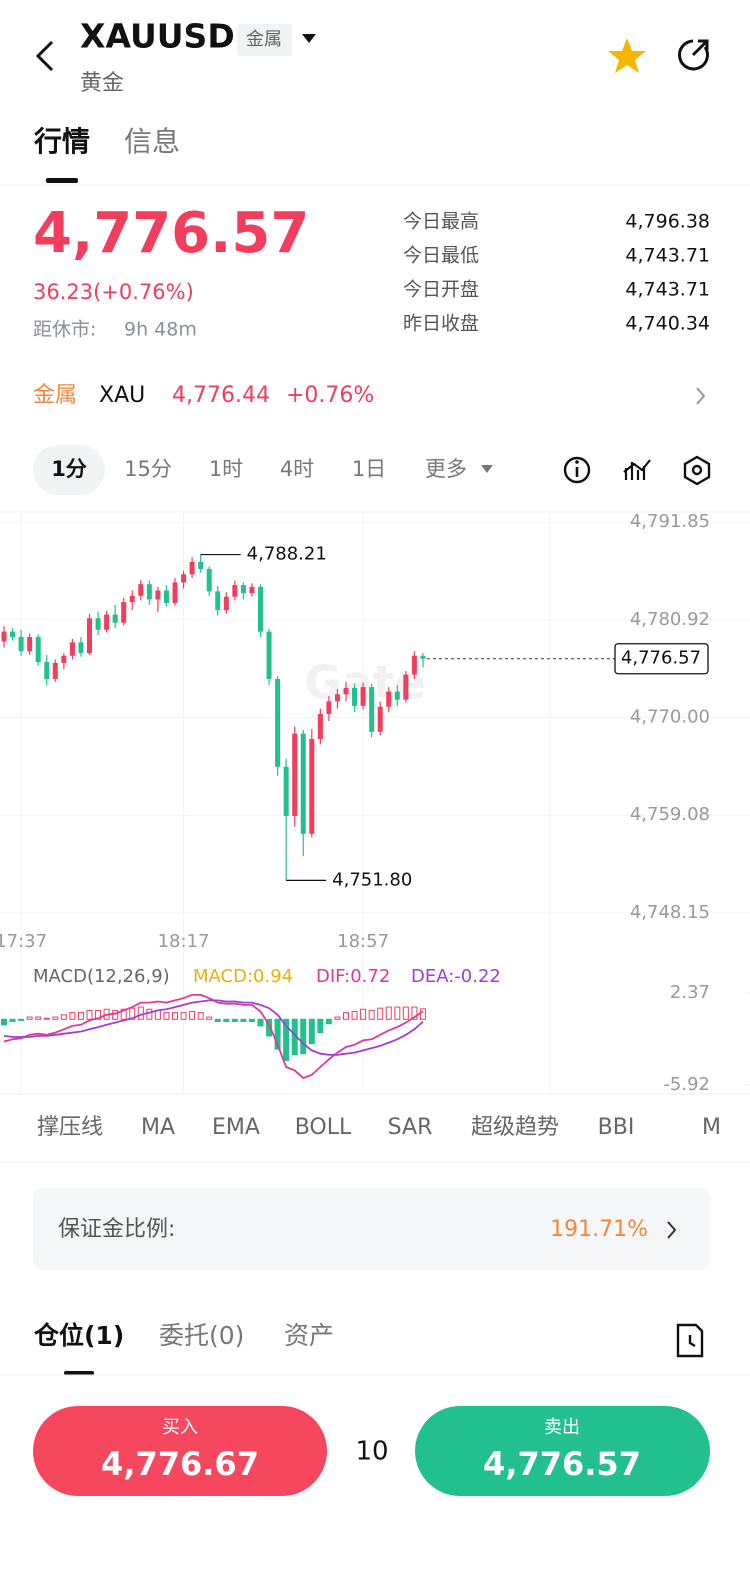  What do you see at coordinates (711, 1127) in the screenshot?
I see `indicator-tab: M` at bounding box center [711, 1127].